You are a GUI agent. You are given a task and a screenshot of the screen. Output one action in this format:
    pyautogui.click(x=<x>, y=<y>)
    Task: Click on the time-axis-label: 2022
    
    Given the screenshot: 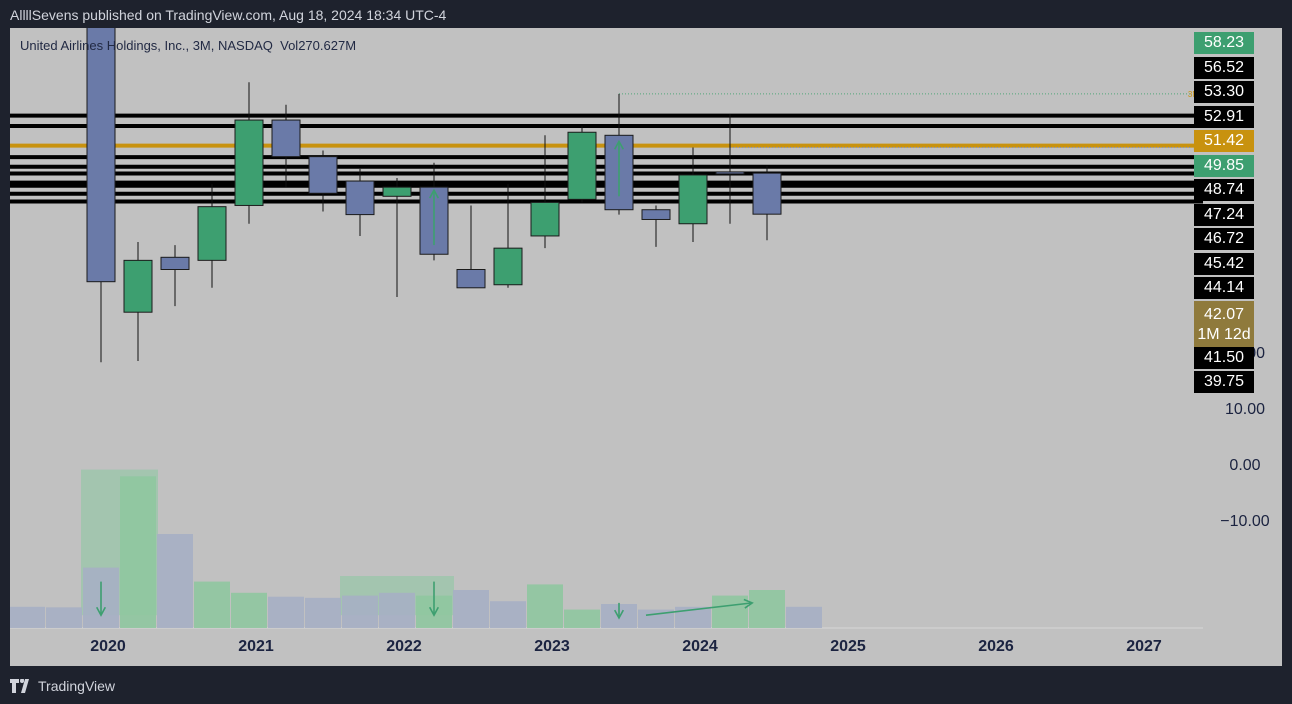 What is the action you would take?
    pyautogui.click(x=404, y=646)
    